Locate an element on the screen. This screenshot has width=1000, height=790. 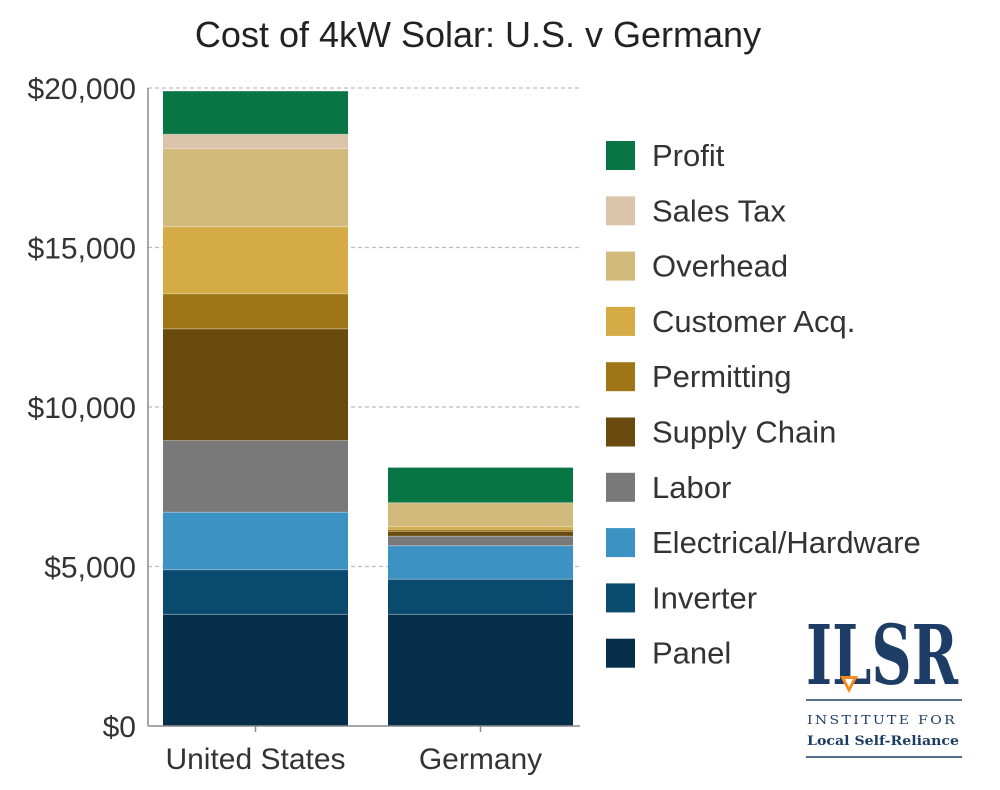
y-tick-label: $5,000 is located at coordinates (90, 568).